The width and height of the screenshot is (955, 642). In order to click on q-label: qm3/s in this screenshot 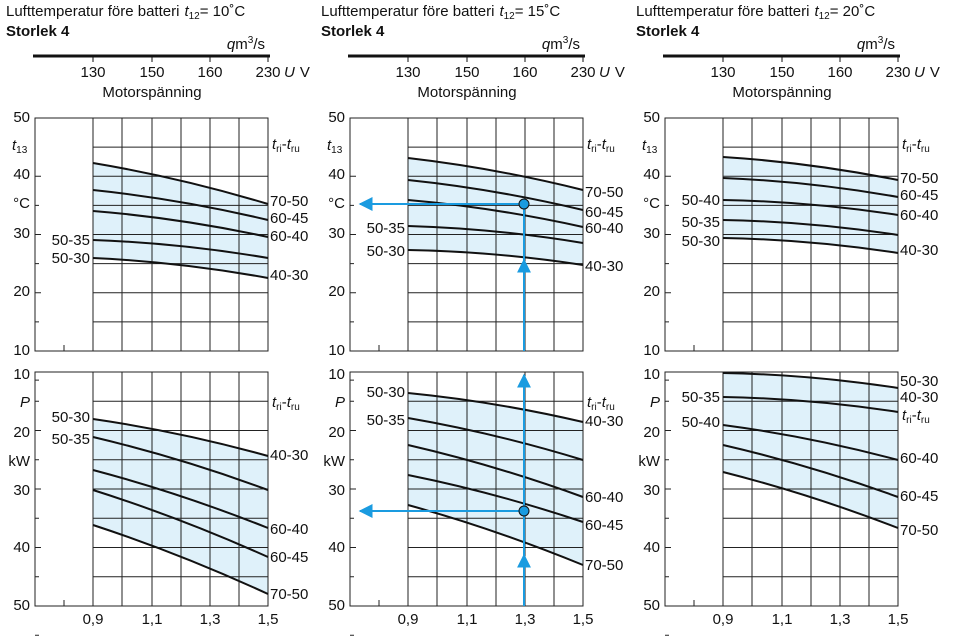, I will do `click(246, 44)`.